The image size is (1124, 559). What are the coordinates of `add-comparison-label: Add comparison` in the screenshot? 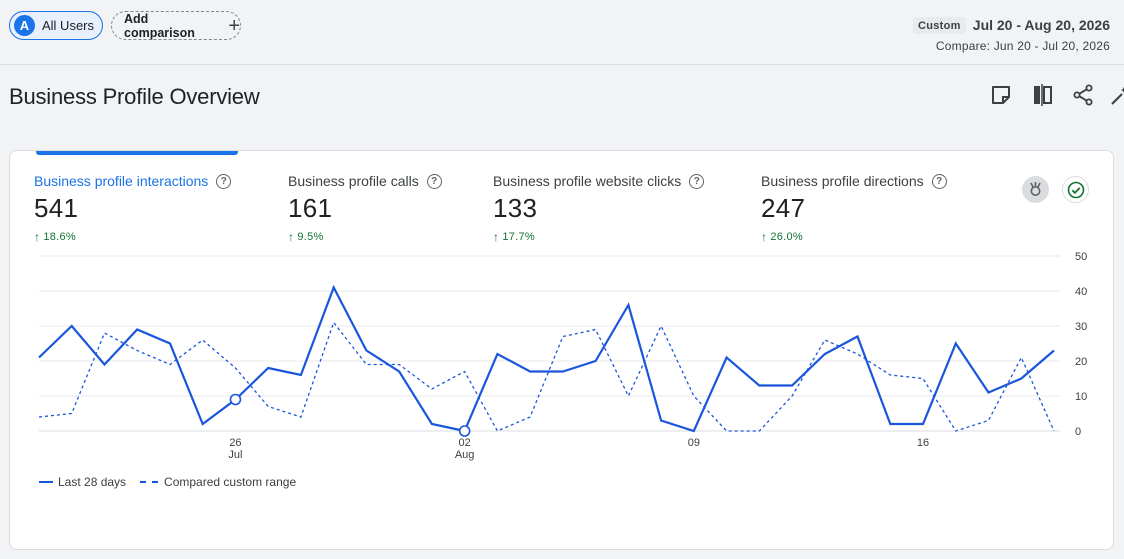 It's located at (159, 25).